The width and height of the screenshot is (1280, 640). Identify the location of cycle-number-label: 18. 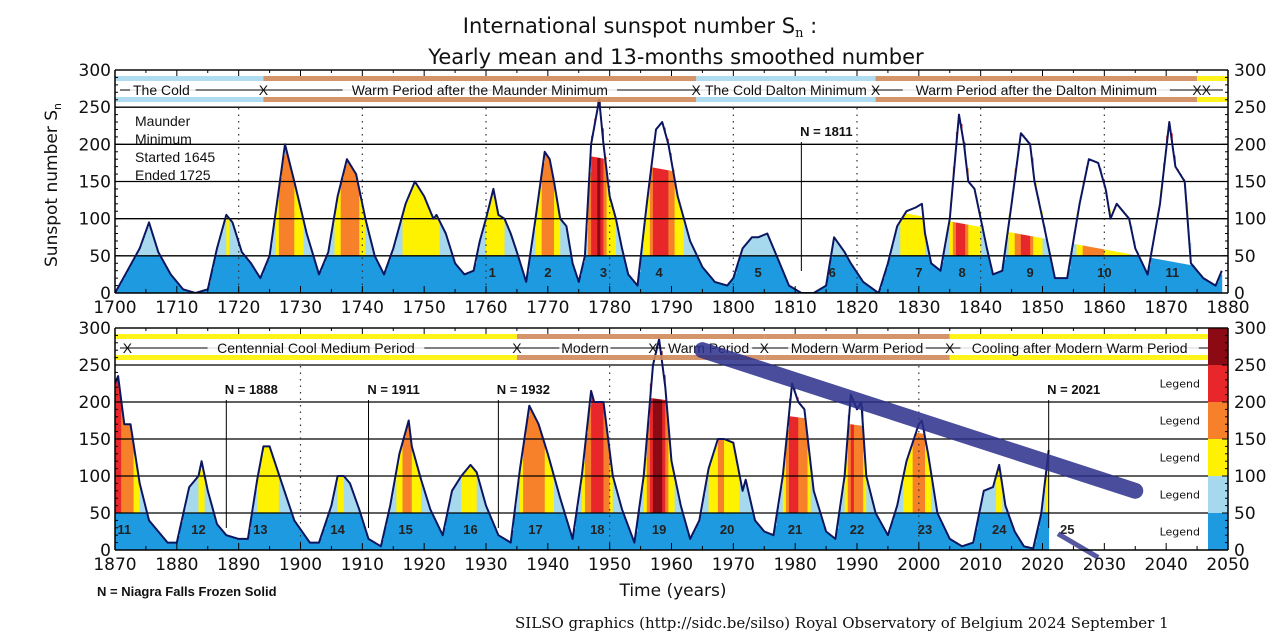
(597, 529).